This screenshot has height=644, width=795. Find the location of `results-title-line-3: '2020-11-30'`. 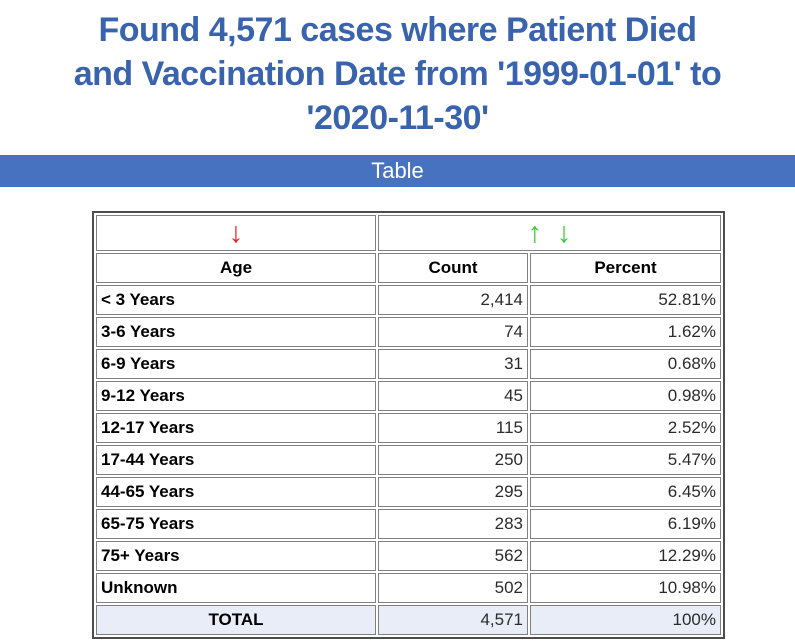

results-title-line-3: '2020-11-30' is located at coordinates (397, 118).